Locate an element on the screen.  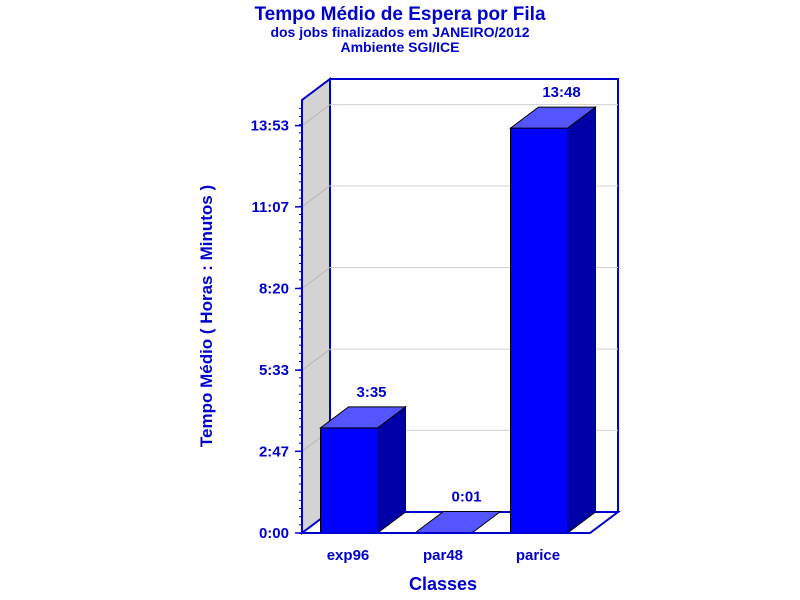
x-tick-label: exp96 is located at coordinates (348, 555).